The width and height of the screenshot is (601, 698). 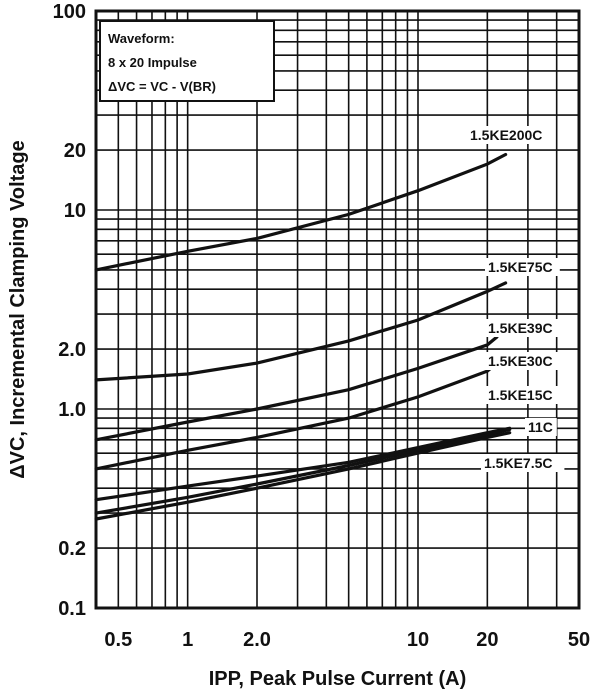 I want to click on series-label-0: 1.5KE200C, so click(x=506, y=135).